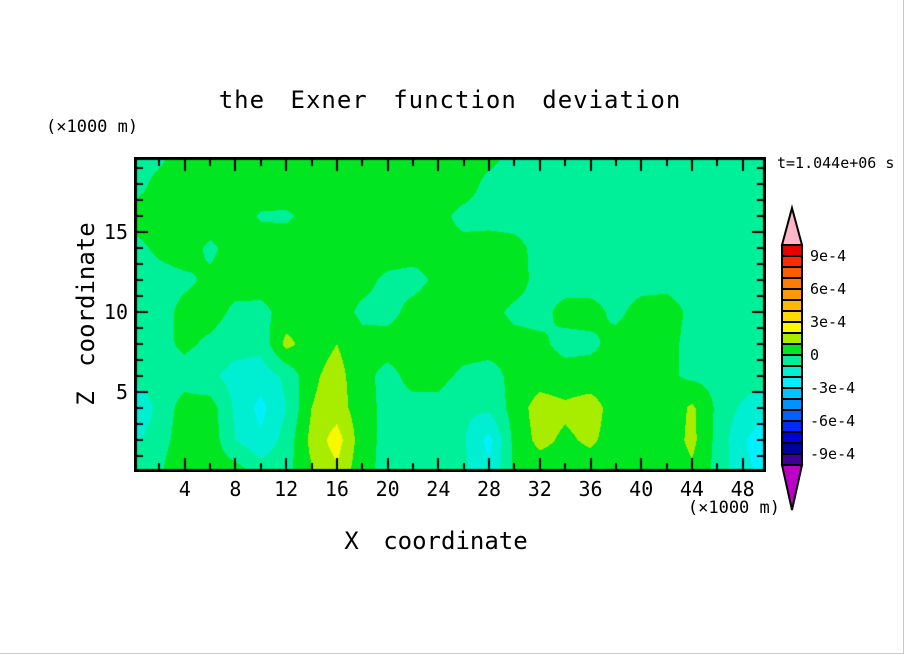 This screenshot has width=904, height=654. Describe the element at coordinates (121, 392) in the screenshot. I see `z-tick-label: 5` at that location.